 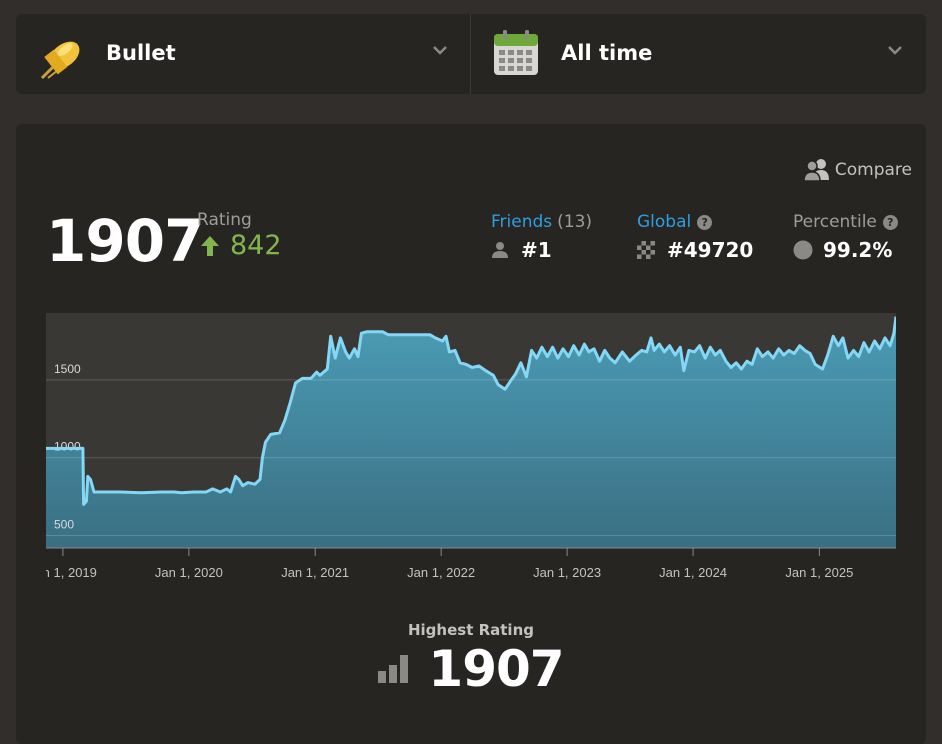 I want to click on global-stat: Global ? #49720, so click(x=695, y=237).